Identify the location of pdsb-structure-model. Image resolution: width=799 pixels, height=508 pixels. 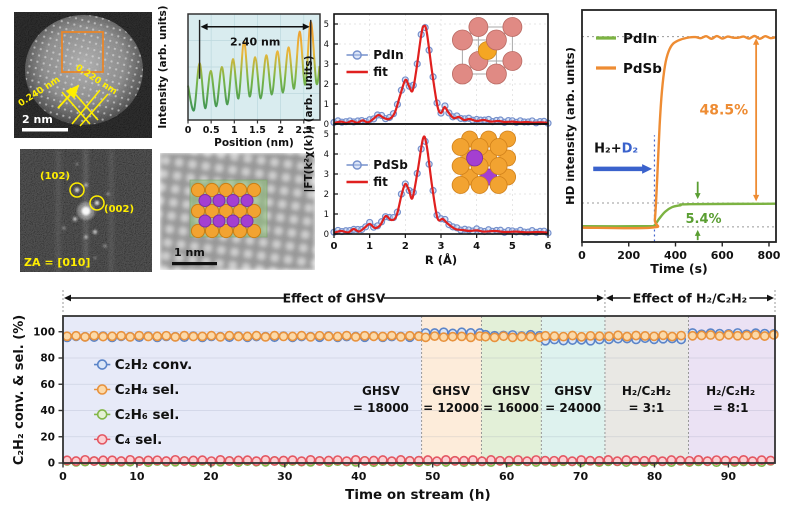
(484, 162).